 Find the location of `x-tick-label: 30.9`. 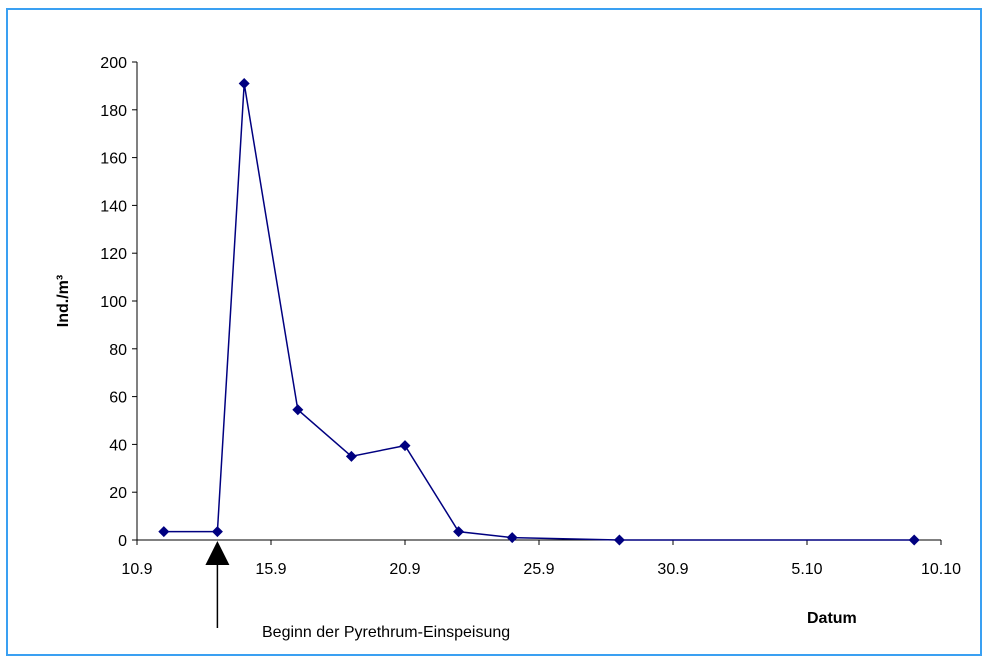

x-tick-label: 30.9 is located at coordinates (672, 569).